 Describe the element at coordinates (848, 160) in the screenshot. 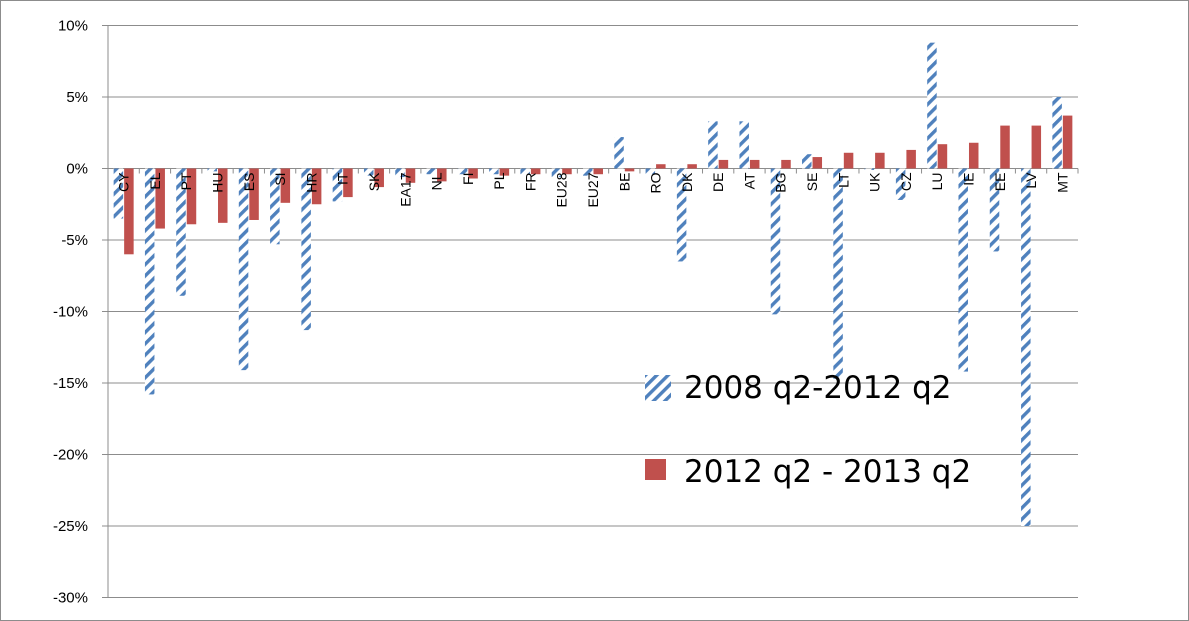

I see `bar-2012-2013-lt` at that location.